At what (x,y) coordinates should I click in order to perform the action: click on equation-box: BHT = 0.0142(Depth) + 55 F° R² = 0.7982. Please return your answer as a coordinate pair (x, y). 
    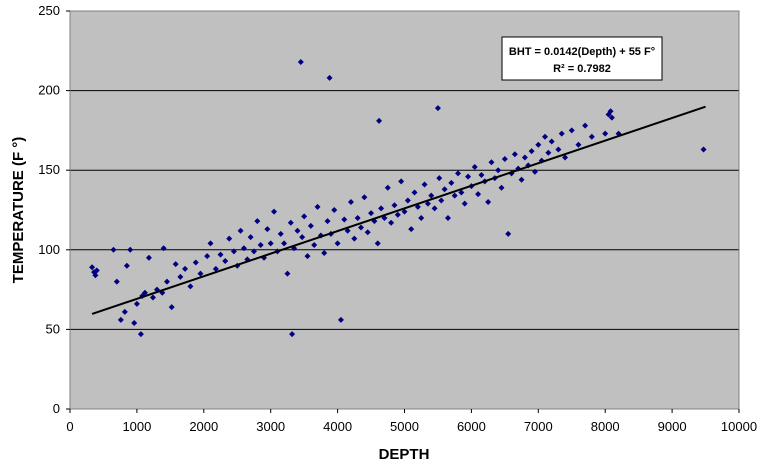
    Looking at the image, I should click on (582, 58).